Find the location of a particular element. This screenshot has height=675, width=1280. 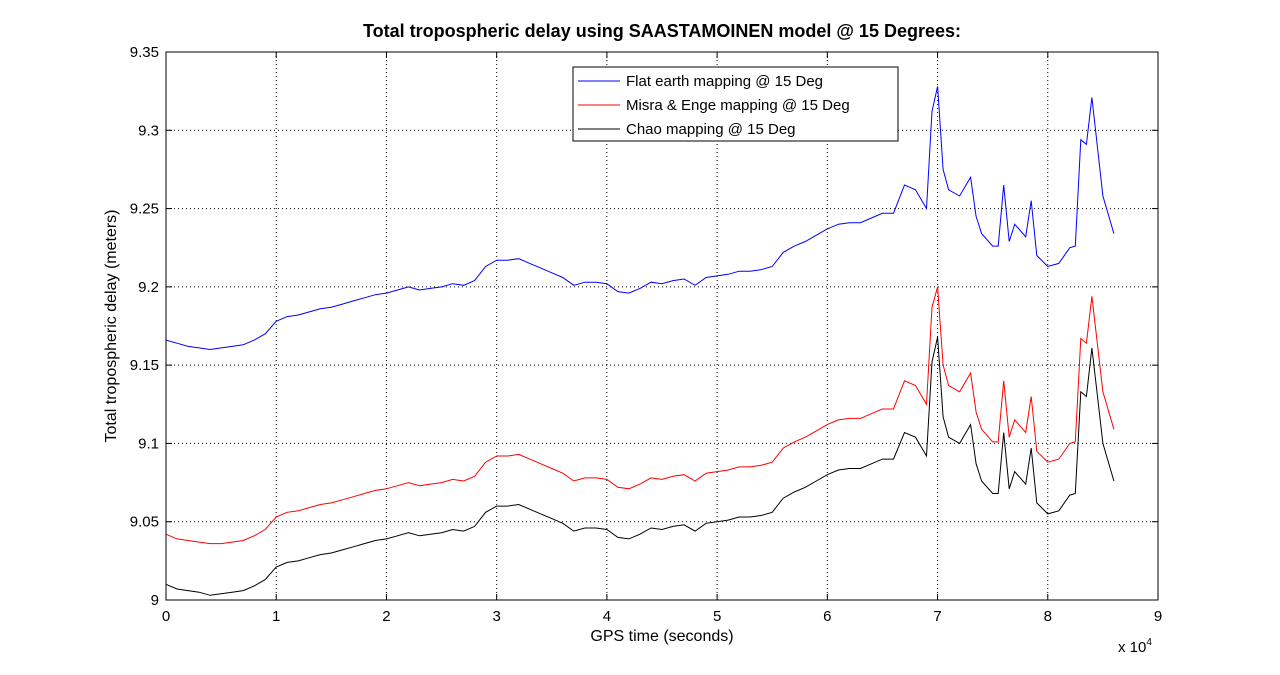

y-tick-label: 9.05 is located at coordinates (144, 522).